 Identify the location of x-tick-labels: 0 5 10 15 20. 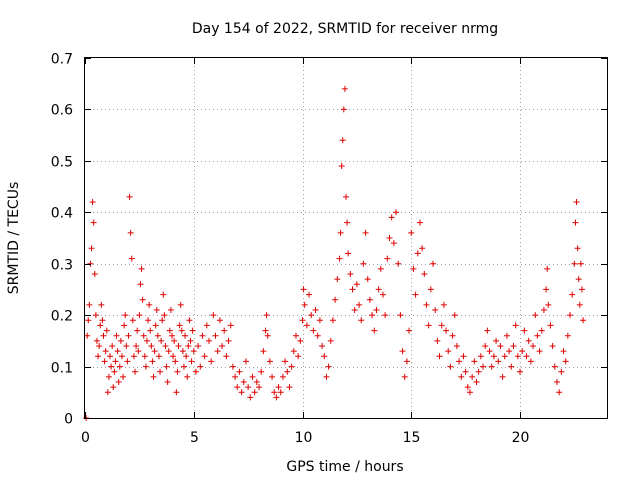
(305, 438).